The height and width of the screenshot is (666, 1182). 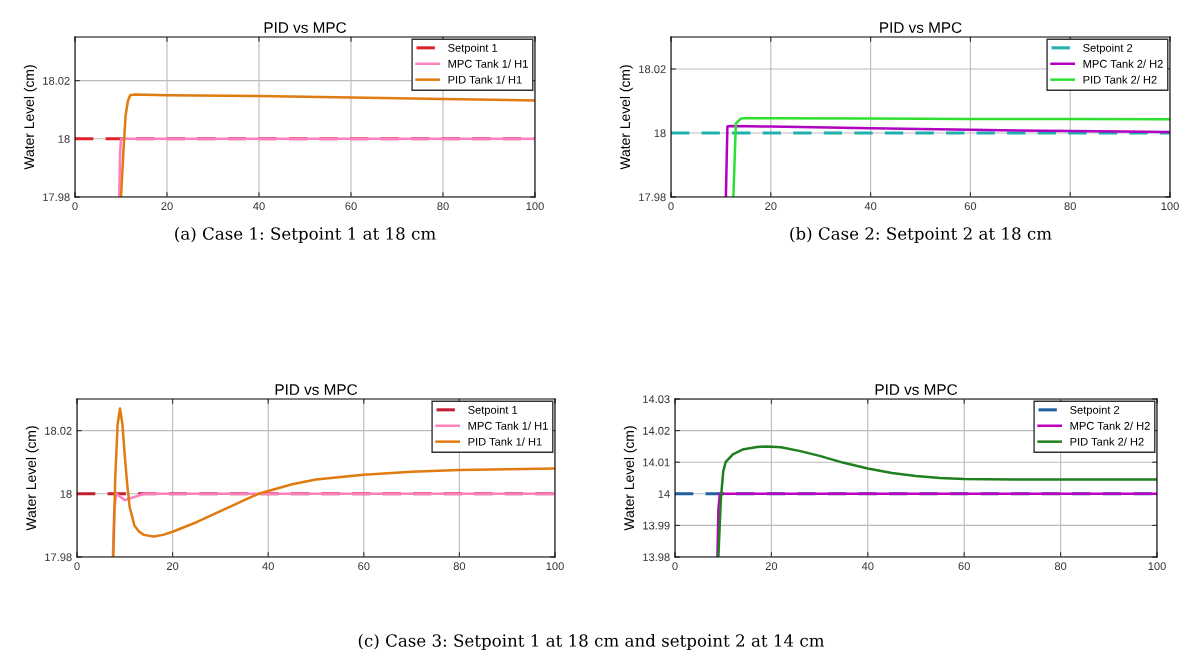 What do you see at coordinates (656, 399) in the screenshot?
I see `y-tick-label: 14.03` at bounding box center [656, 399].